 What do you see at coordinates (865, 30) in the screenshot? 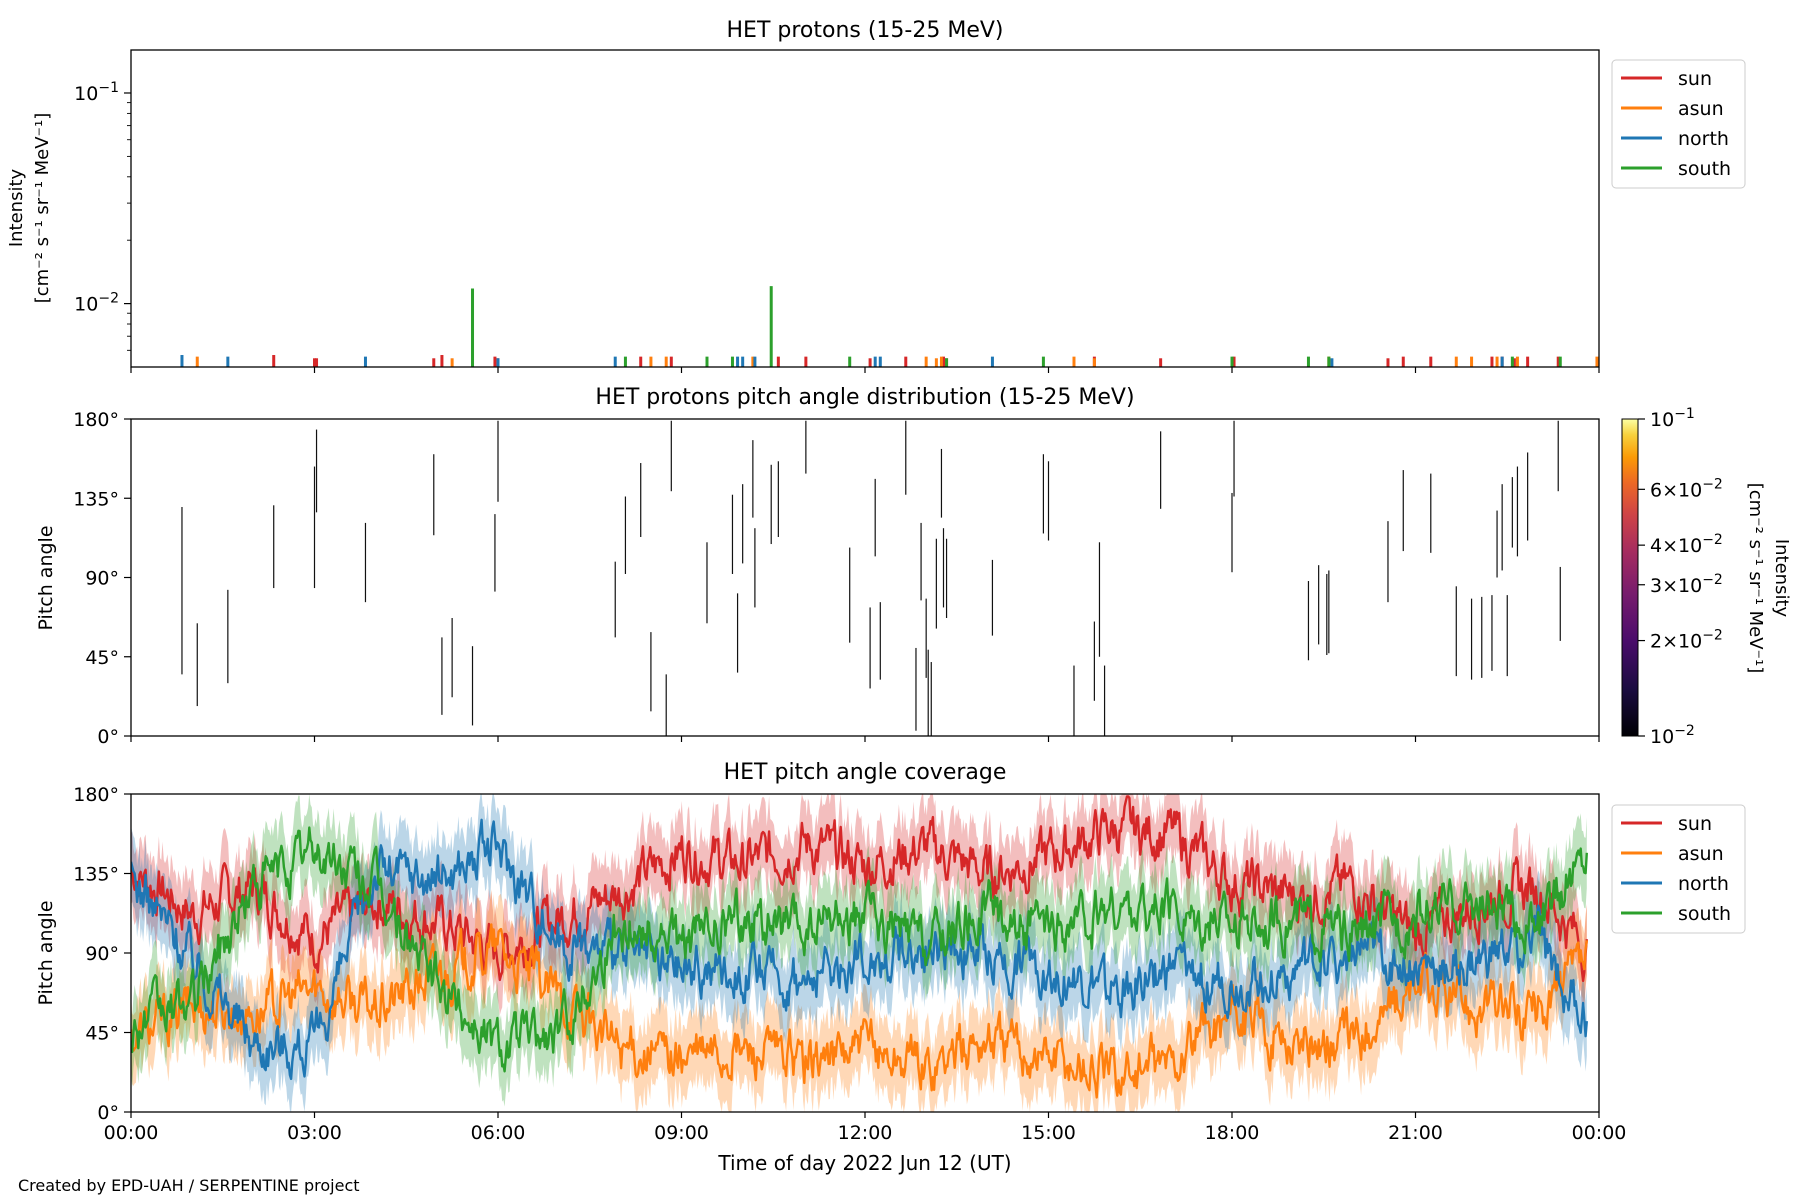
I see `panel1-title: HET protons (15-25 MeV)` at bounding box center [865, 30].